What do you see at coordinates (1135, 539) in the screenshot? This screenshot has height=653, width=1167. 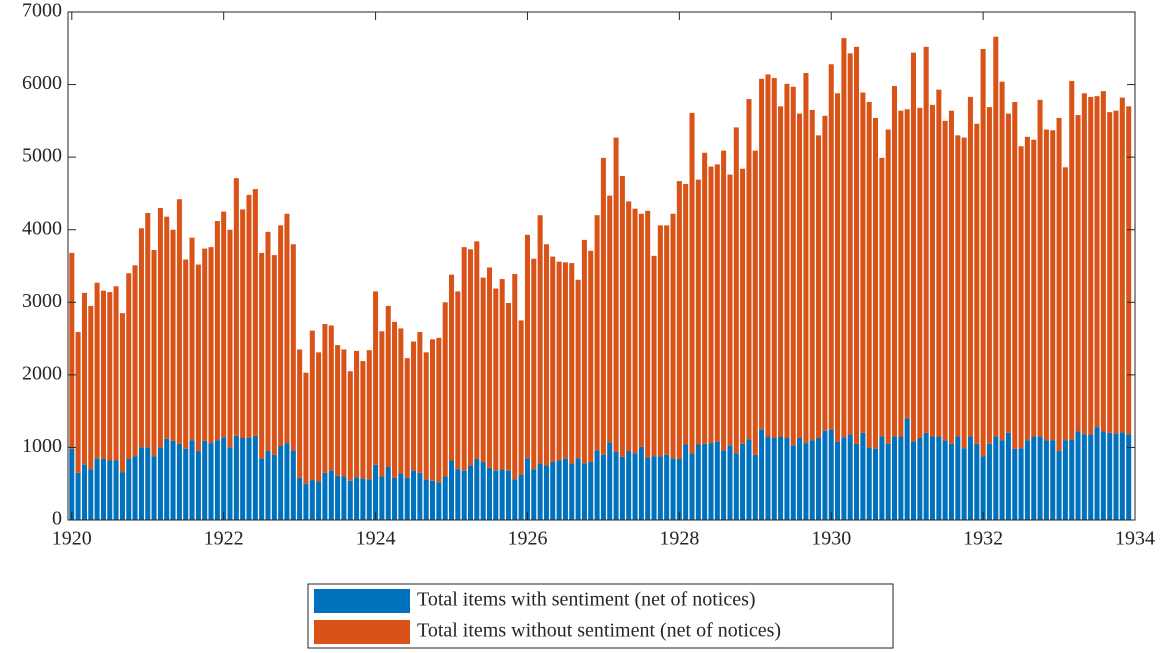 I see `x-tick-label: 1934` at bounding box center [1135, 539].